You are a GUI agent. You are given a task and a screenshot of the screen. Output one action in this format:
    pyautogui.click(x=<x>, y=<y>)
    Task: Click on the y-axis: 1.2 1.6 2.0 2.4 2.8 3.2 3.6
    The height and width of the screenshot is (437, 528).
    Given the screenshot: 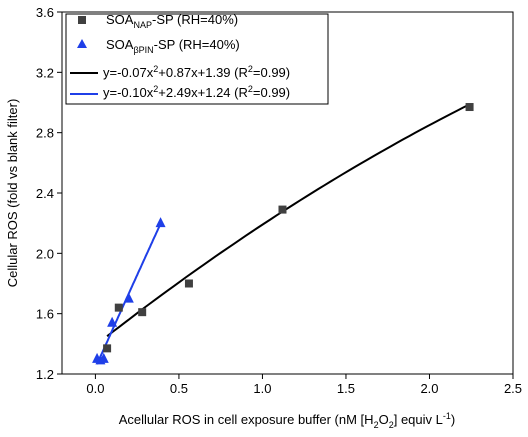 What is the action you would take?
    pyautogui.click(x=49, y=193)
    